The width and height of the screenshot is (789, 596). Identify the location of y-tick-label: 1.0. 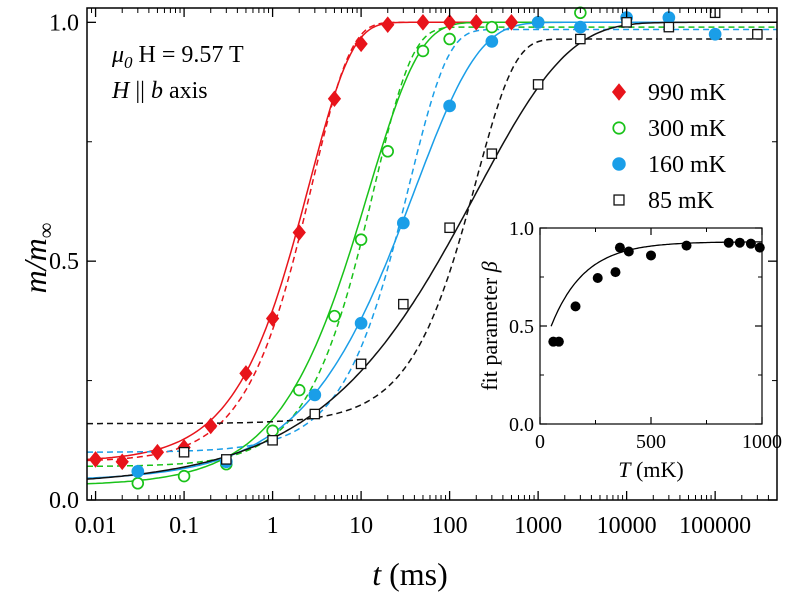
(64, 23).